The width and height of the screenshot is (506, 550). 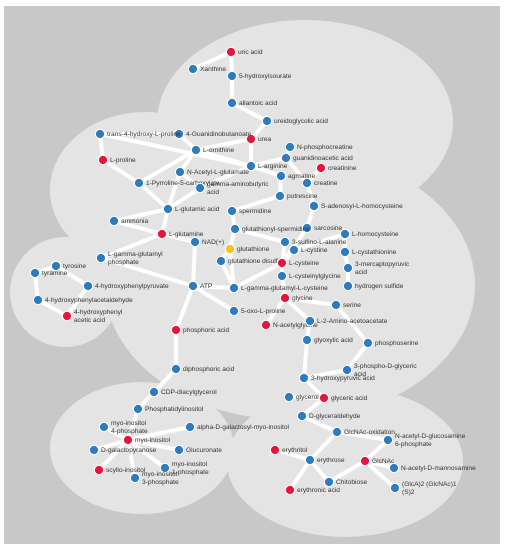 What do you see at coordinates (74, 266) in the screenshot?
I see `node-label: tyrosine` at bounding box center [74, 266].